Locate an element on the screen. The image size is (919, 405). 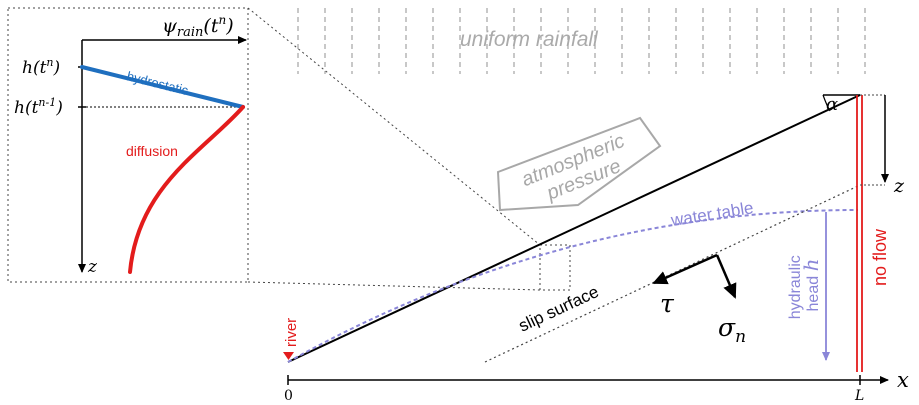
hydrostatic-curve is located at coordinates (162, 87).